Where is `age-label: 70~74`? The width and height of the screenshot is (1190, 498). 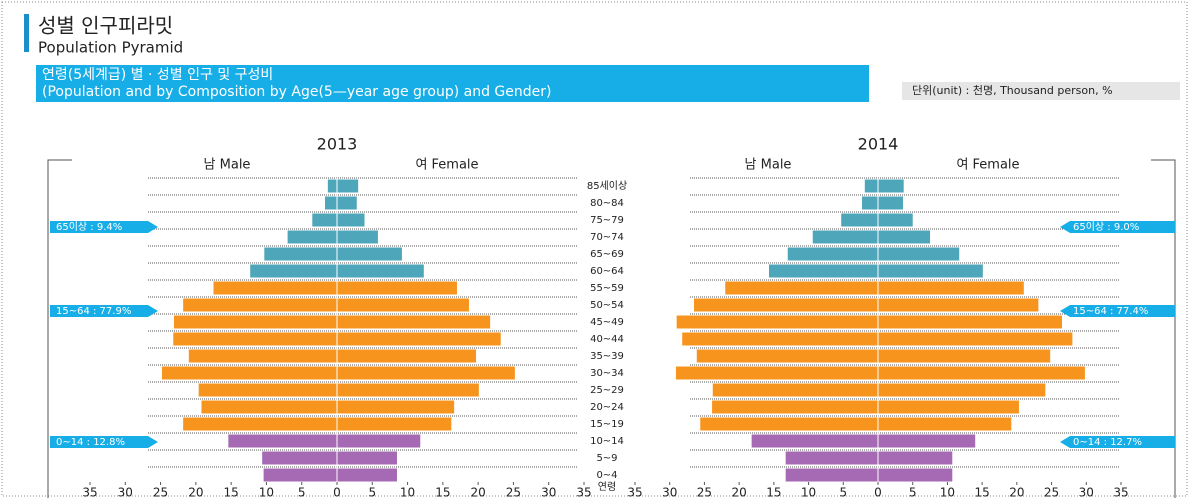
age-label: 70~74 is located at coordinates (607, 237).